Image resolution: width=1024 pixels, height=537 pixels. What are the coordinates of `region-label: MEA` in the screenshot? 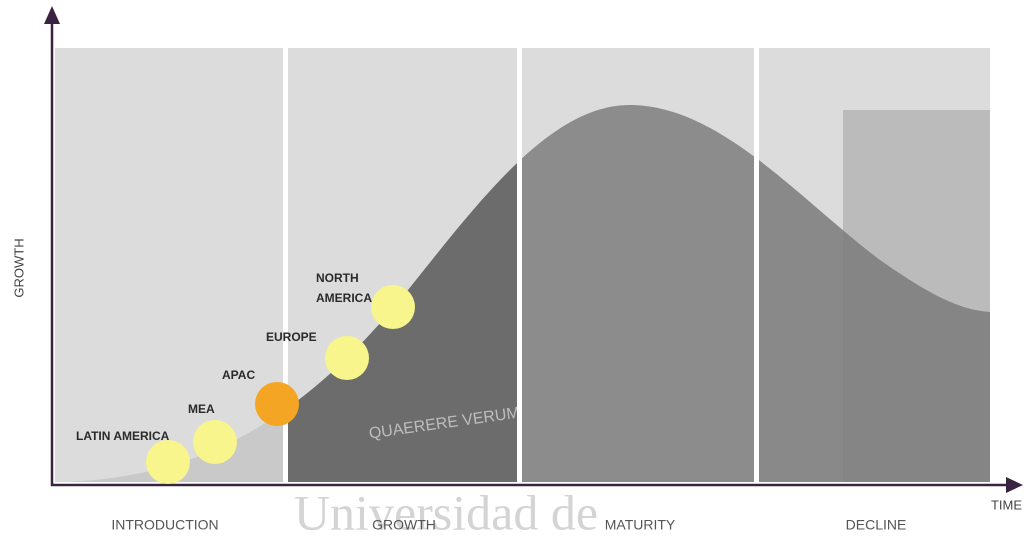 It's located at (201, 409).